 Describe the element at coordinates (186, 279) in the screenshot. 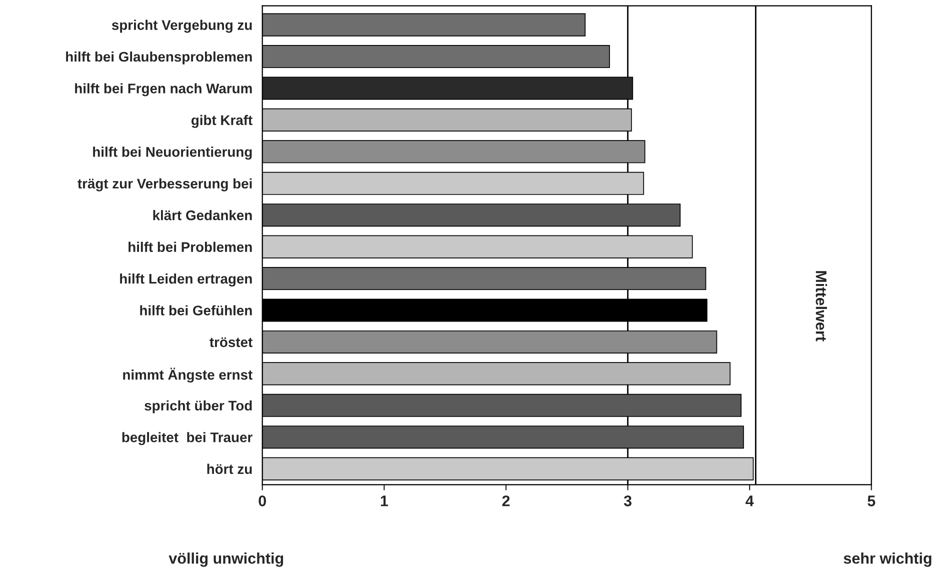

I see `y-tick-label: hilft Leiden ertragen` at that location.